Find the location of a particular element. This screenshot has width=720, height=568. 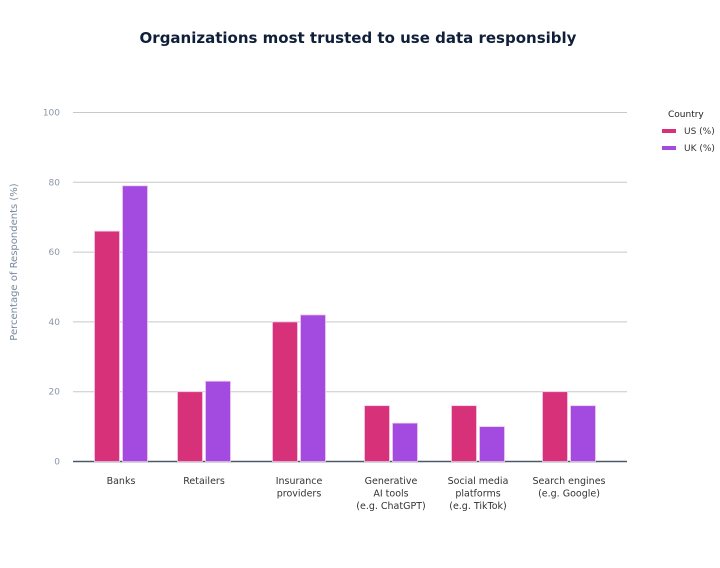

x-tick-label: platforms is located at coordinates (477, 494).